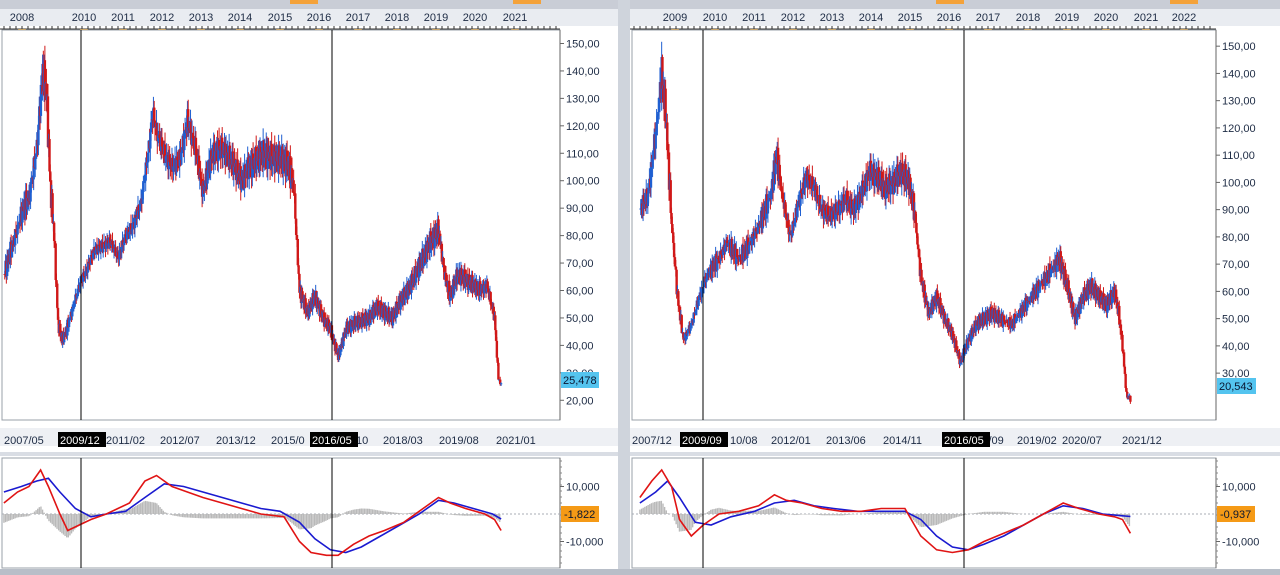 The height and width of the screenshot is (575, 1280). What do you see at coordinates (793, 18) in the screenshot?
I see `year-label: 2012` at bounding box center [793, 18].